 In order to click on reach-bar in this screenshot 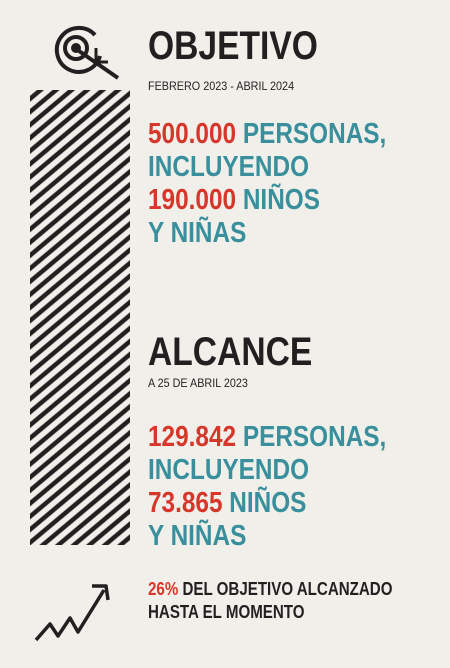, I will do `click(80, 486)`.